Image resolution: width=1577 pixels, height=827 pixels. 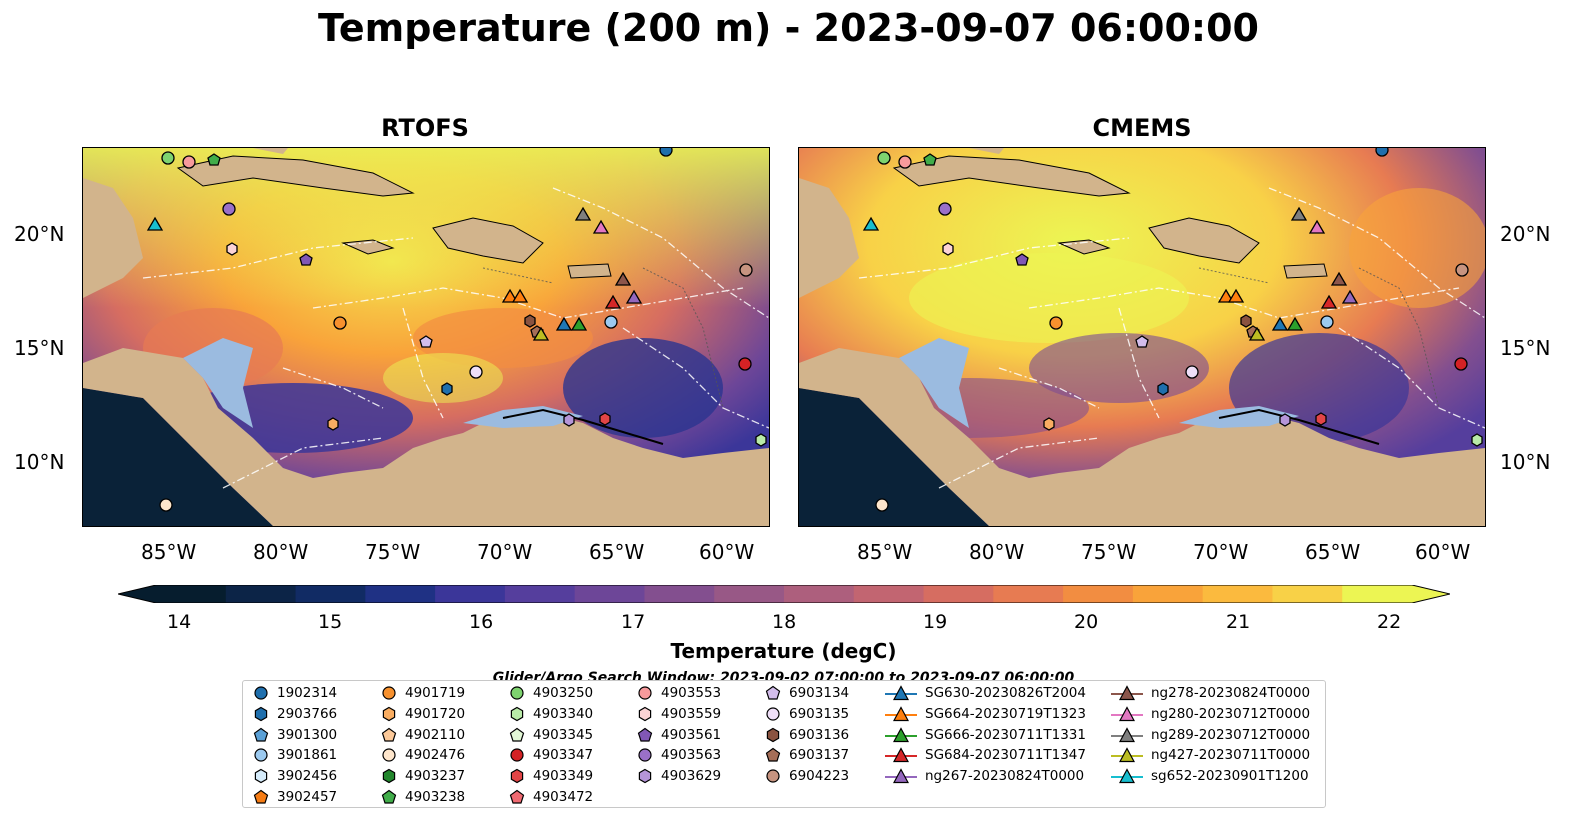 I want to click on legend-item-label: 3901861, so click(x=307, y=755).